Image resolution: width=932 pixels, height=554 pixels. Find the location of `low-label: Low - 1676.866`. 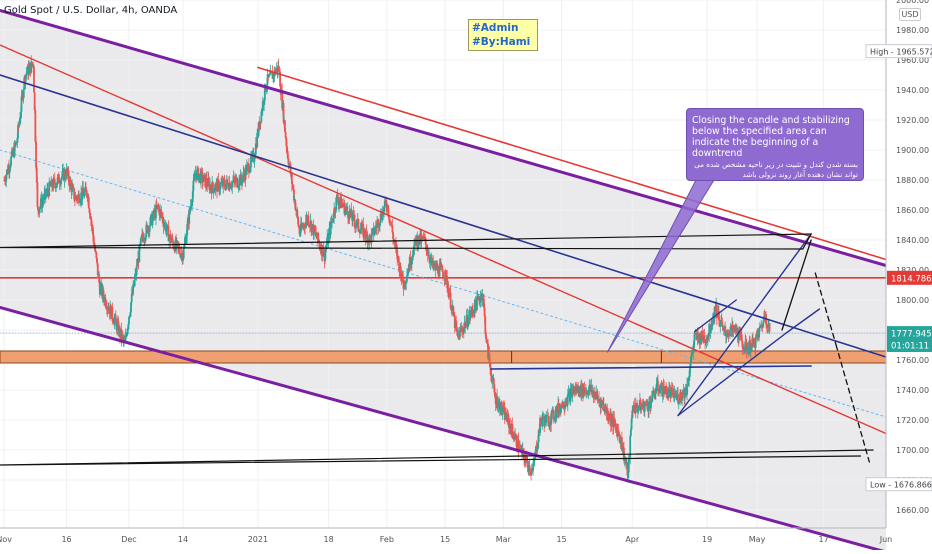

low-label: Low - 1676.866 is located at coordinates (901, 485).